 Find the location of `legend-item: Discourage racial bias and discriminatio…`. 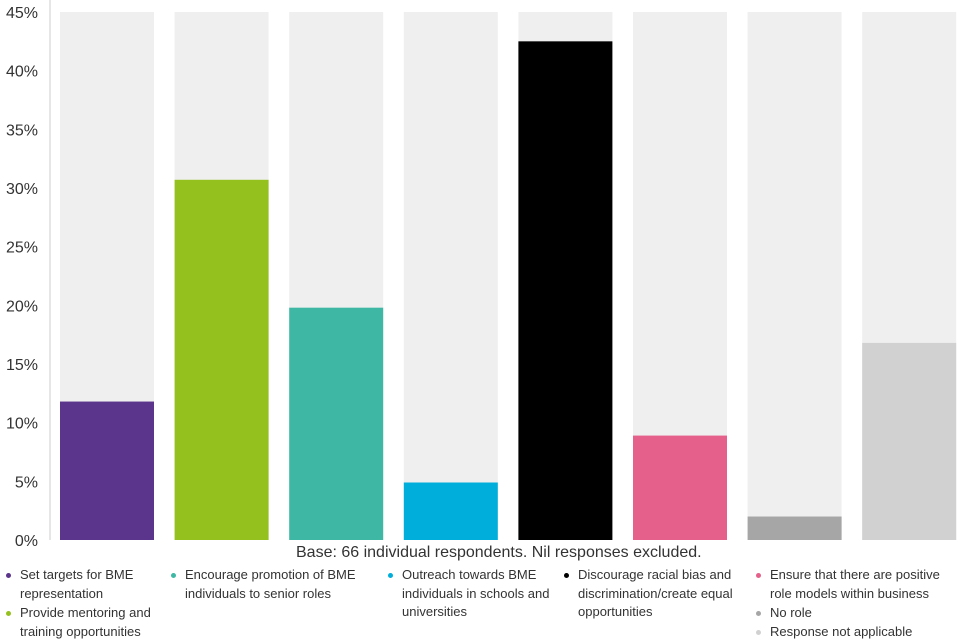

legend-item: Discourage racial bias and discriminatio… is located at coordinates (656, 594).